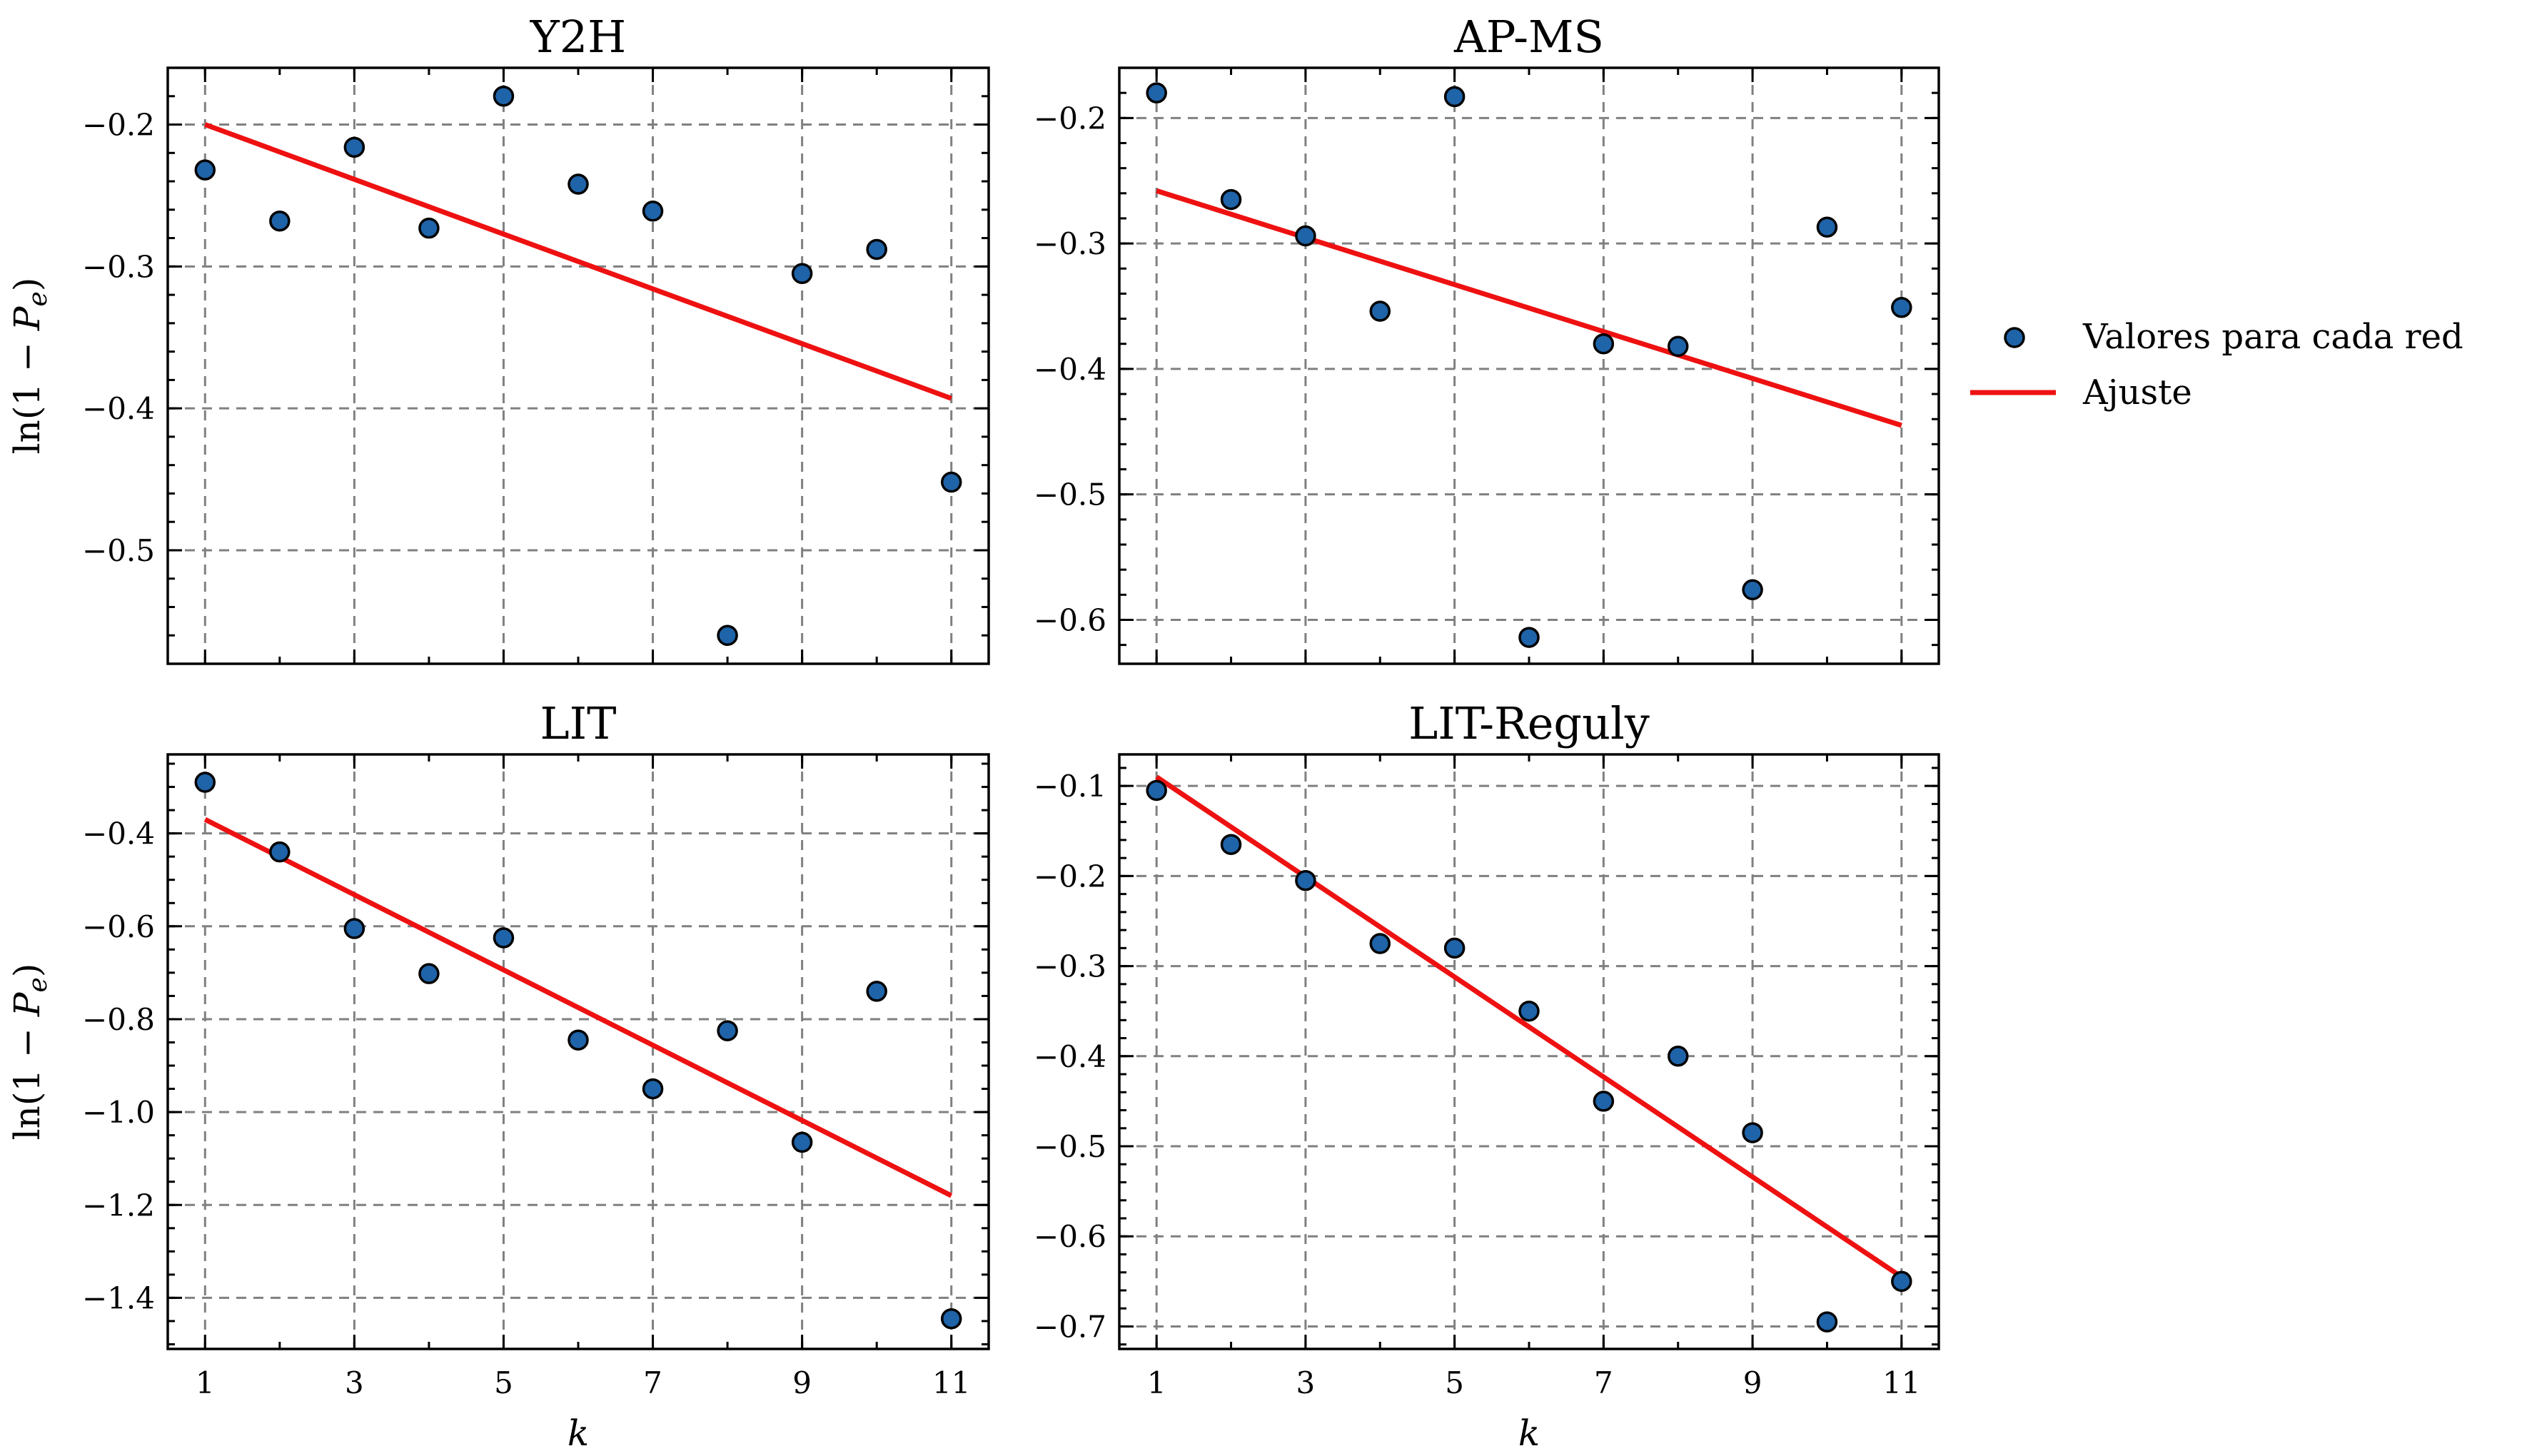 The height and width of the screenshot is (1456, 2527). I want to click on panel-title: LIT-Reguly, so click(1529, 723).